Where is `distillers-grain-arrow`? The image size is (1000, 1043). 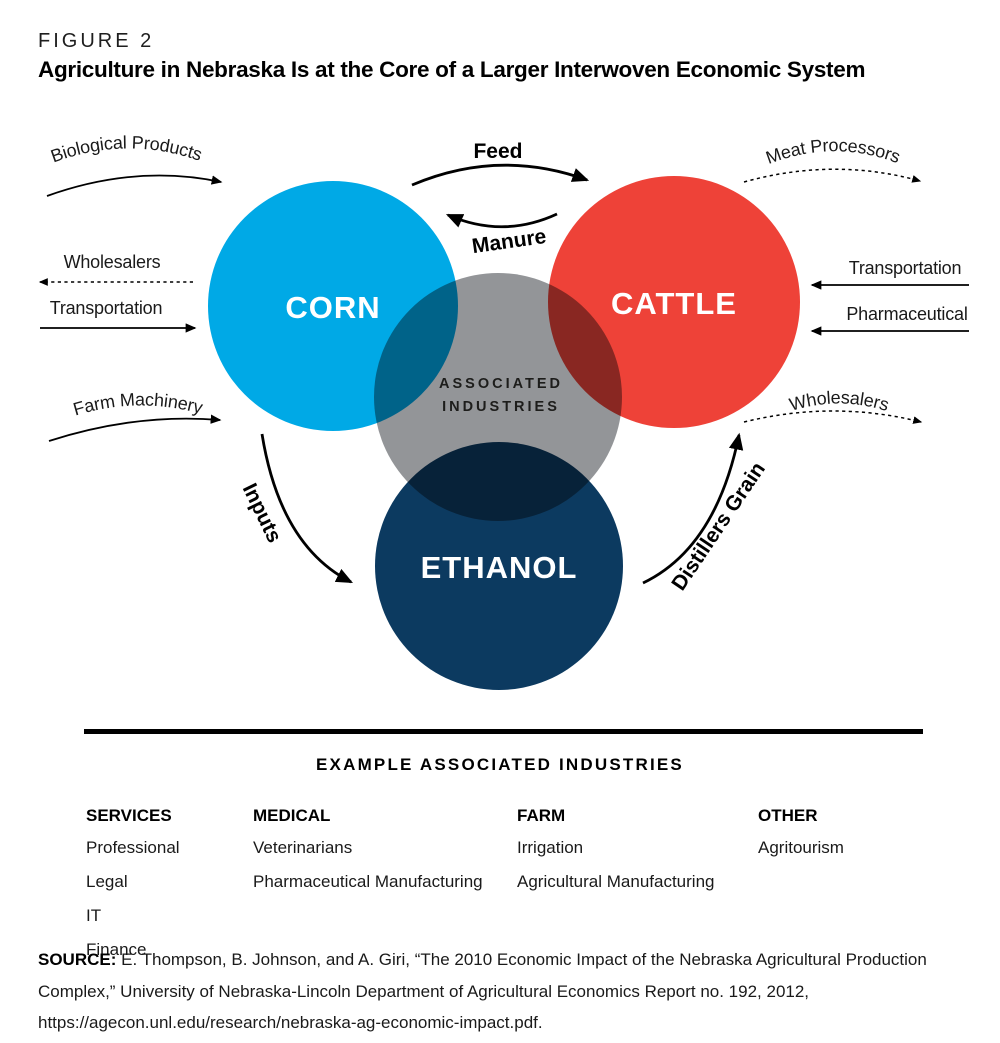 distillers-grain-arrow is located at coordinates (693, 508).